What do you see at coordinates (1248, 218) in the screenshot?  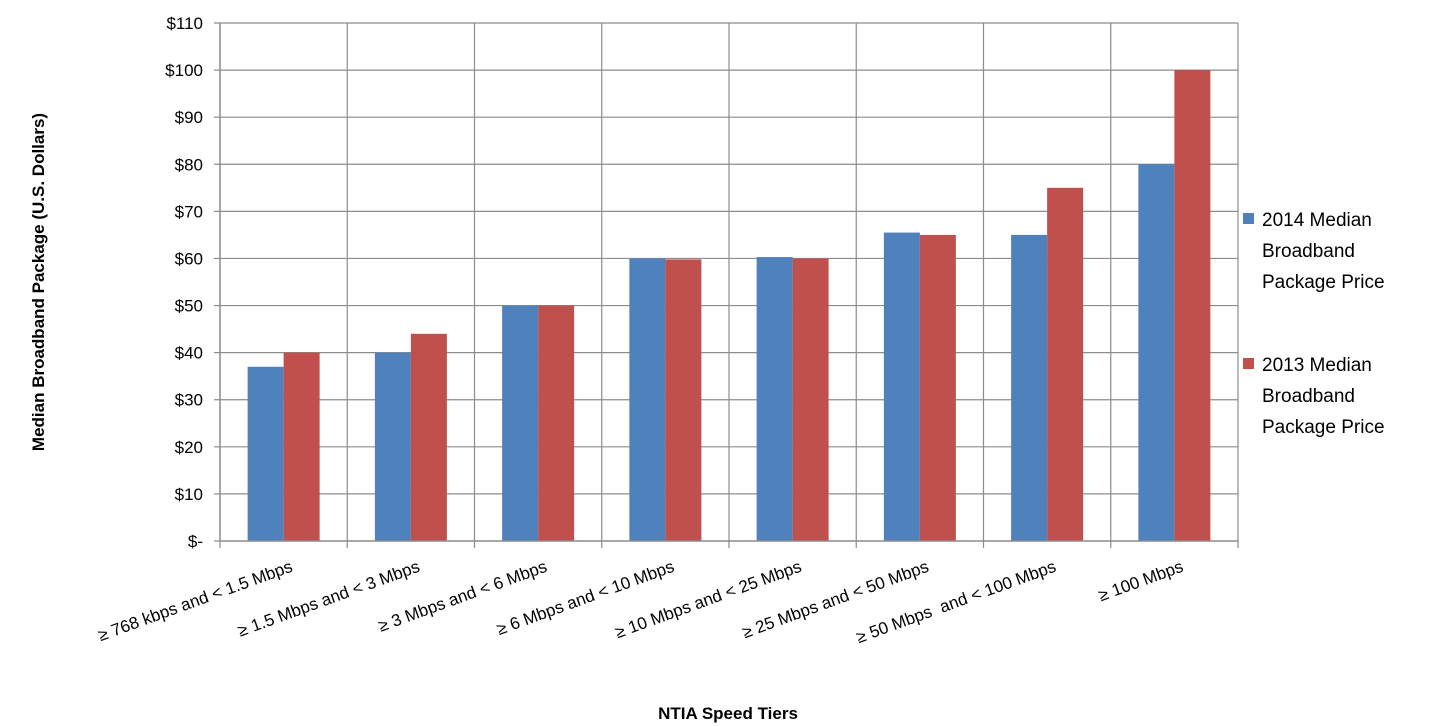 I see `legend-swatch-2014` at bounding box center [1248, 218].